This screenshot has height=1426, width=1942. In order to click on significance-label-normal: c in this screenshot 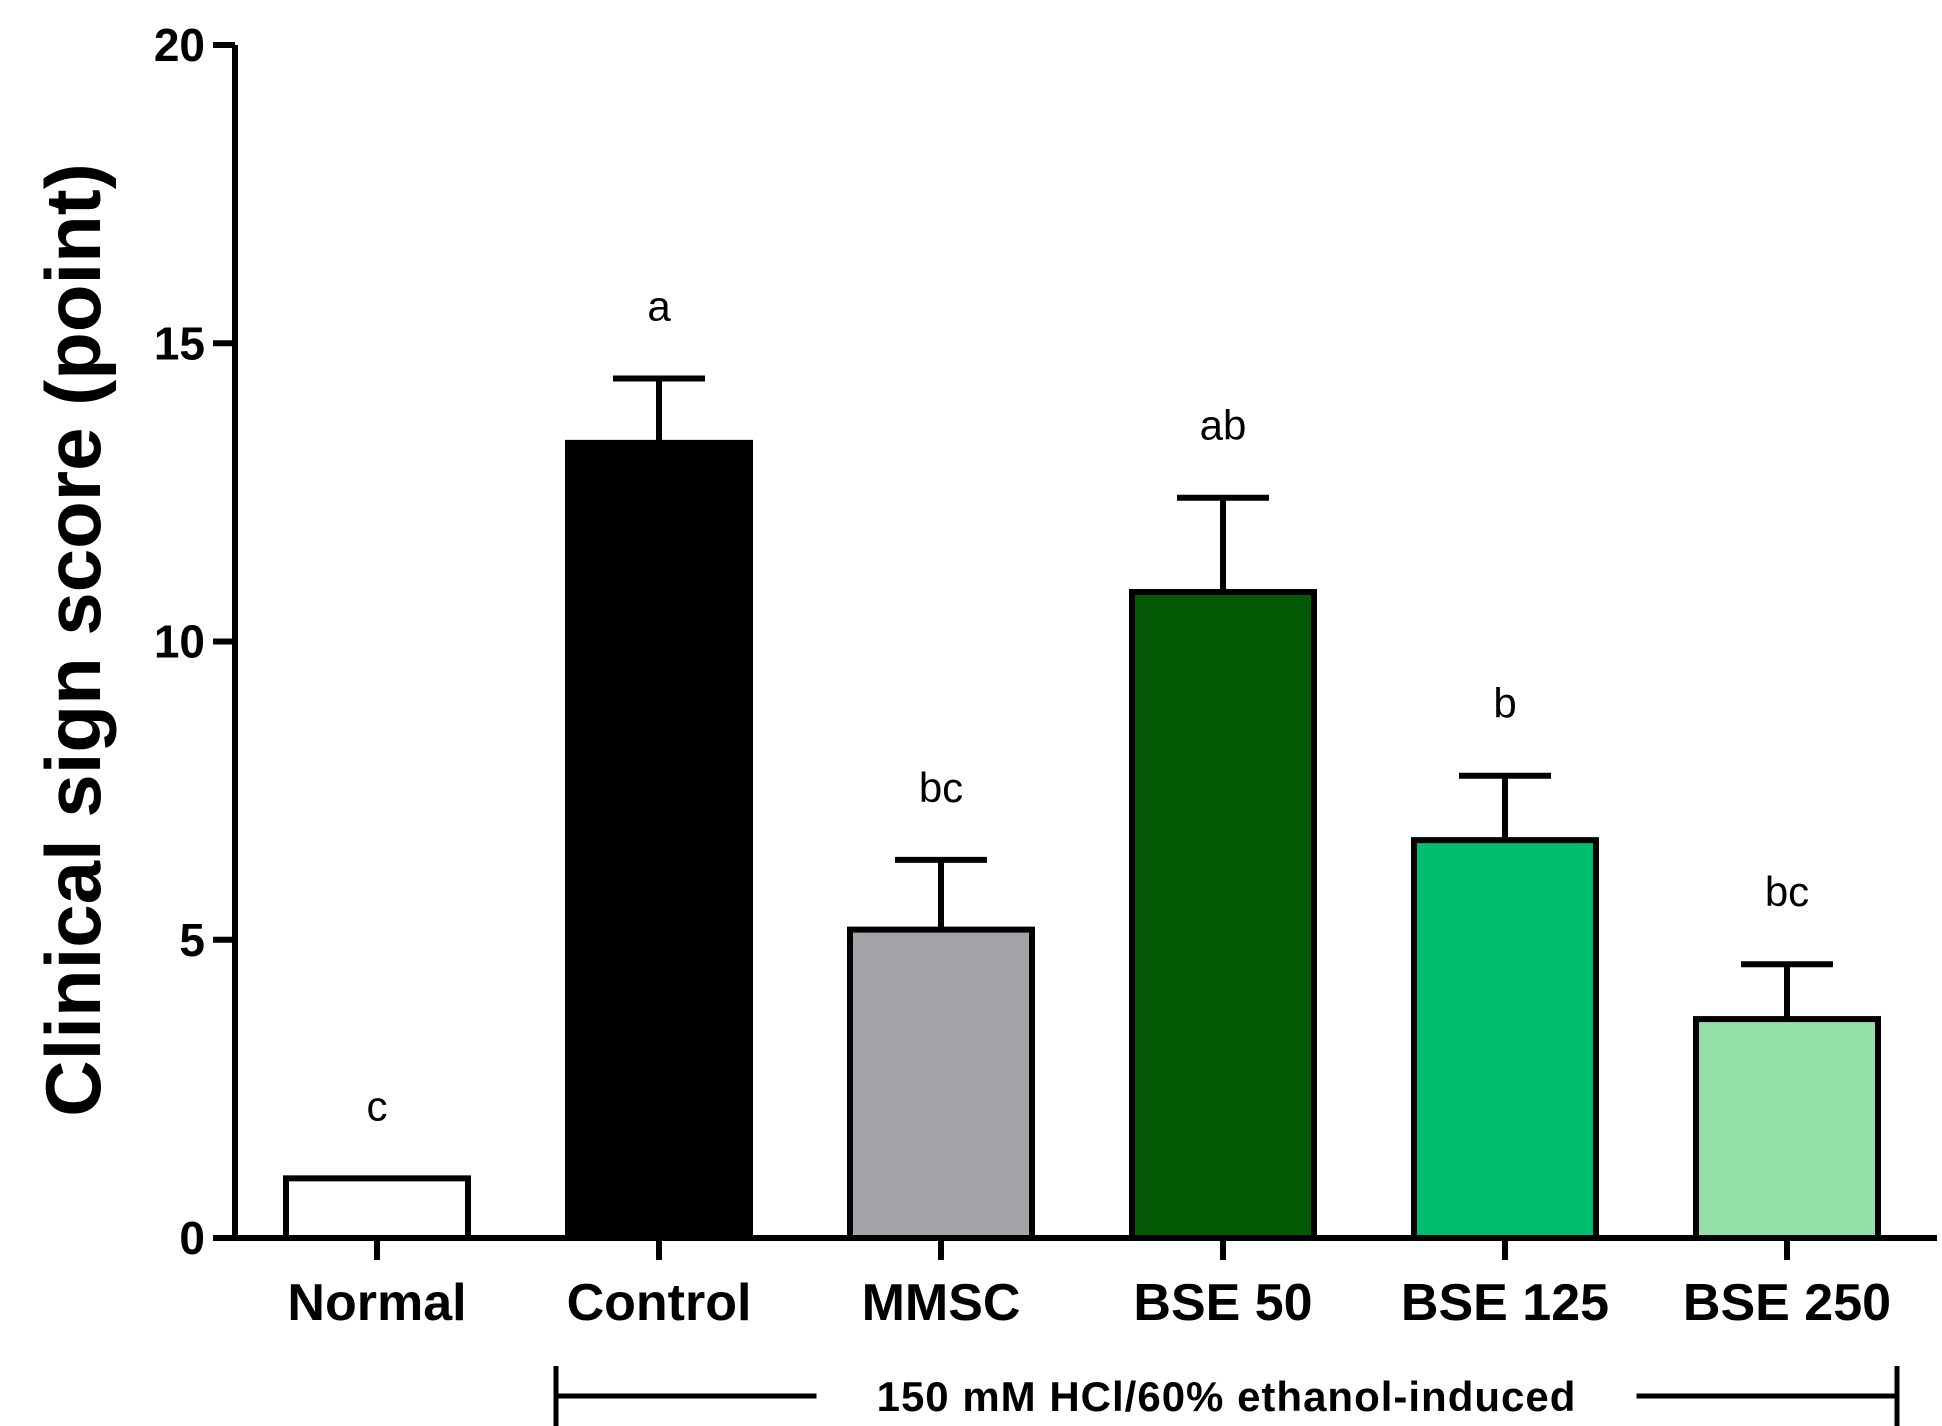, I will do `click(377, 1105)`.